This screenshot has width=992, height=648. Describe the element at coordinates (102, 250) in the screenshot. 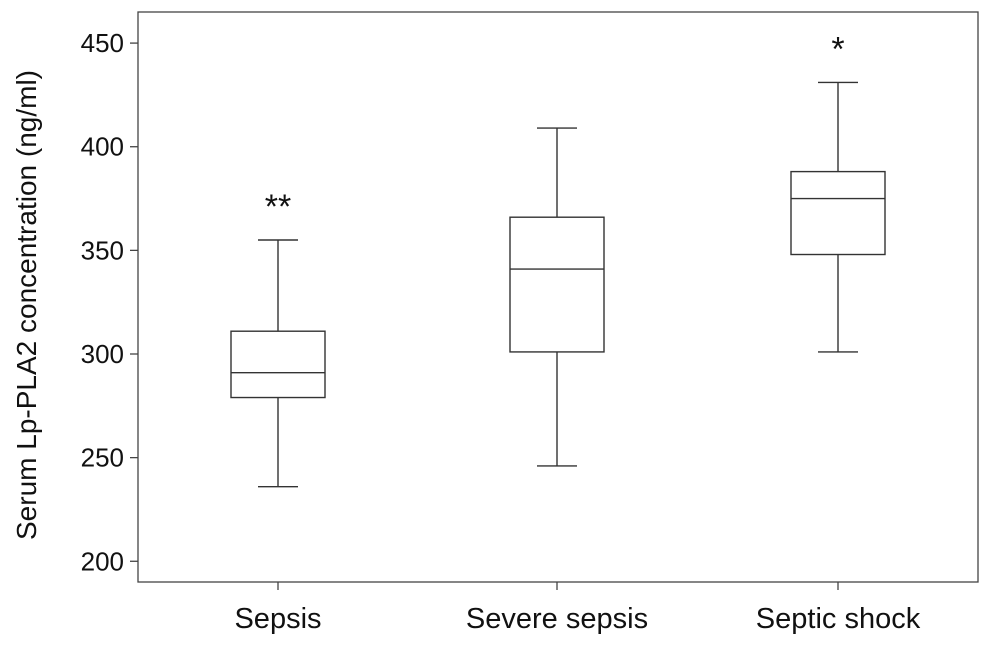

I see `y-tick-label: 350` at that location.